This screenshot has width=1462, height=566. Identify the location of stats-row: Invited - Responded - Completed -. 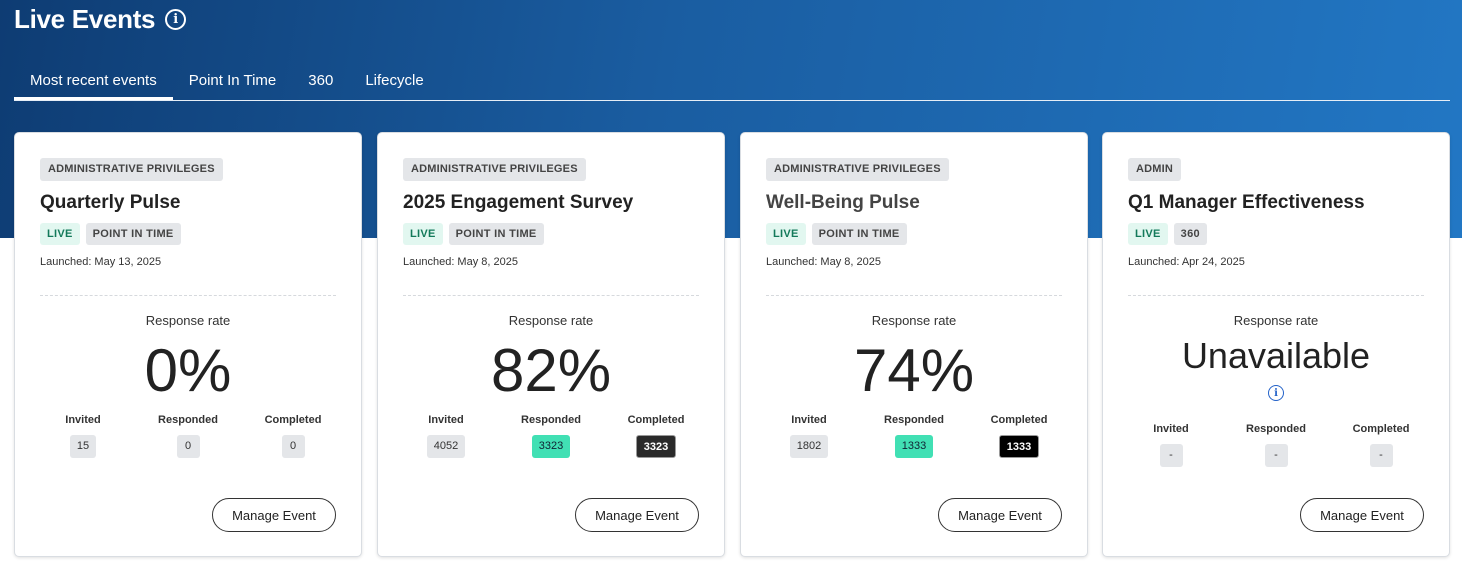
(1276, 445).